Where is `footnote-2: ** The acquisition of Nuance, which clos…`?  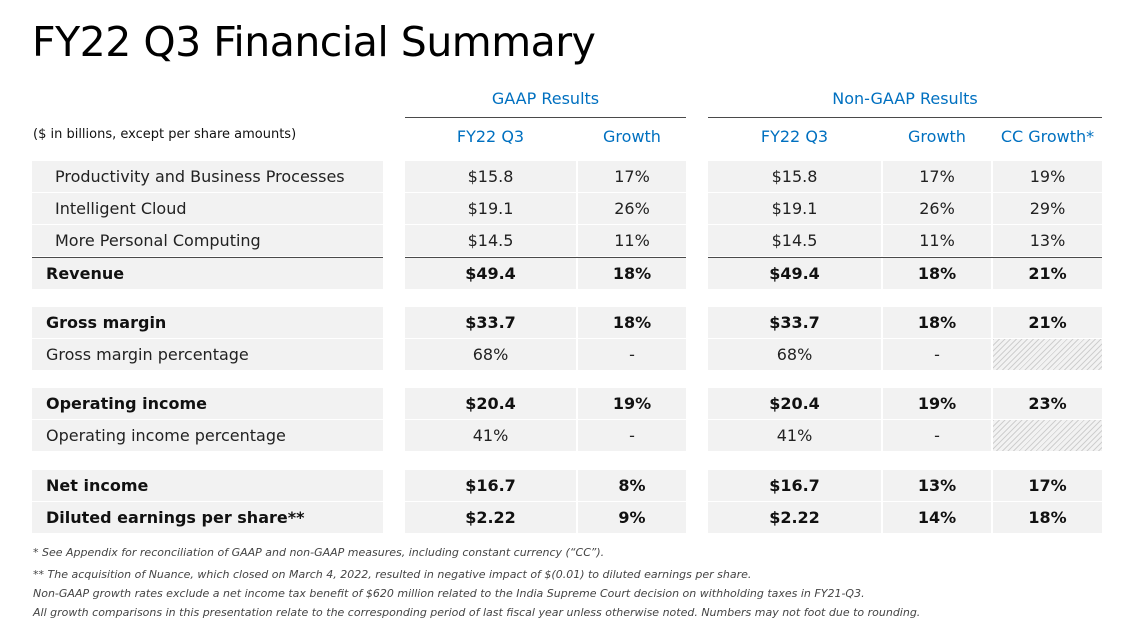 footnote-2: ** The acquisition of Nuance, which clos… is located at coordinates (392, 574).